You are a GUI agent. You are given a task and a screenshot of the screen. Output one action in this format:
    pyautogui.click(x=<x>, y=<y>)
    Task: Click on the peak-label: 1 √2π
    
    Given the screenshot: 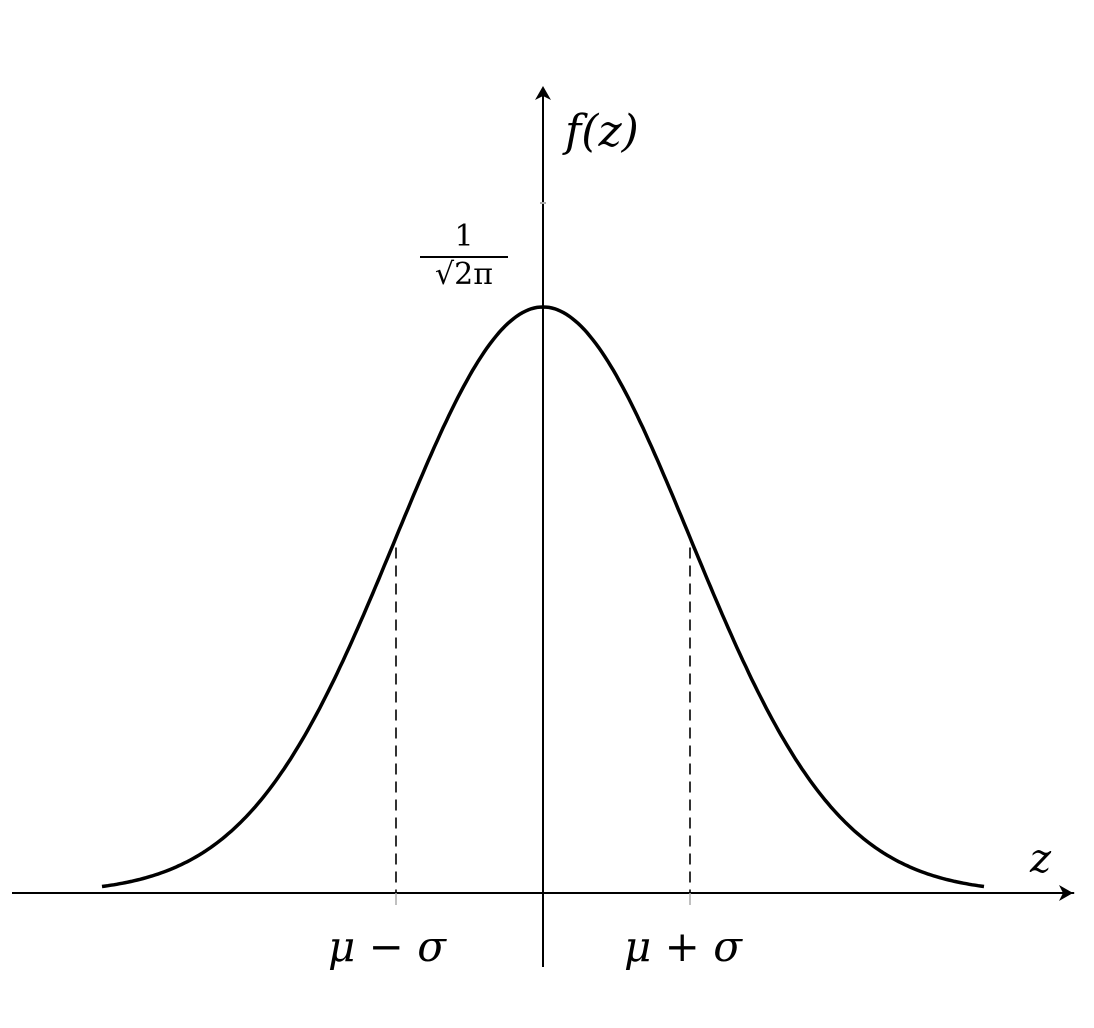 What is the action you would take?
    pyautogui.click(x=464, y=256)
    